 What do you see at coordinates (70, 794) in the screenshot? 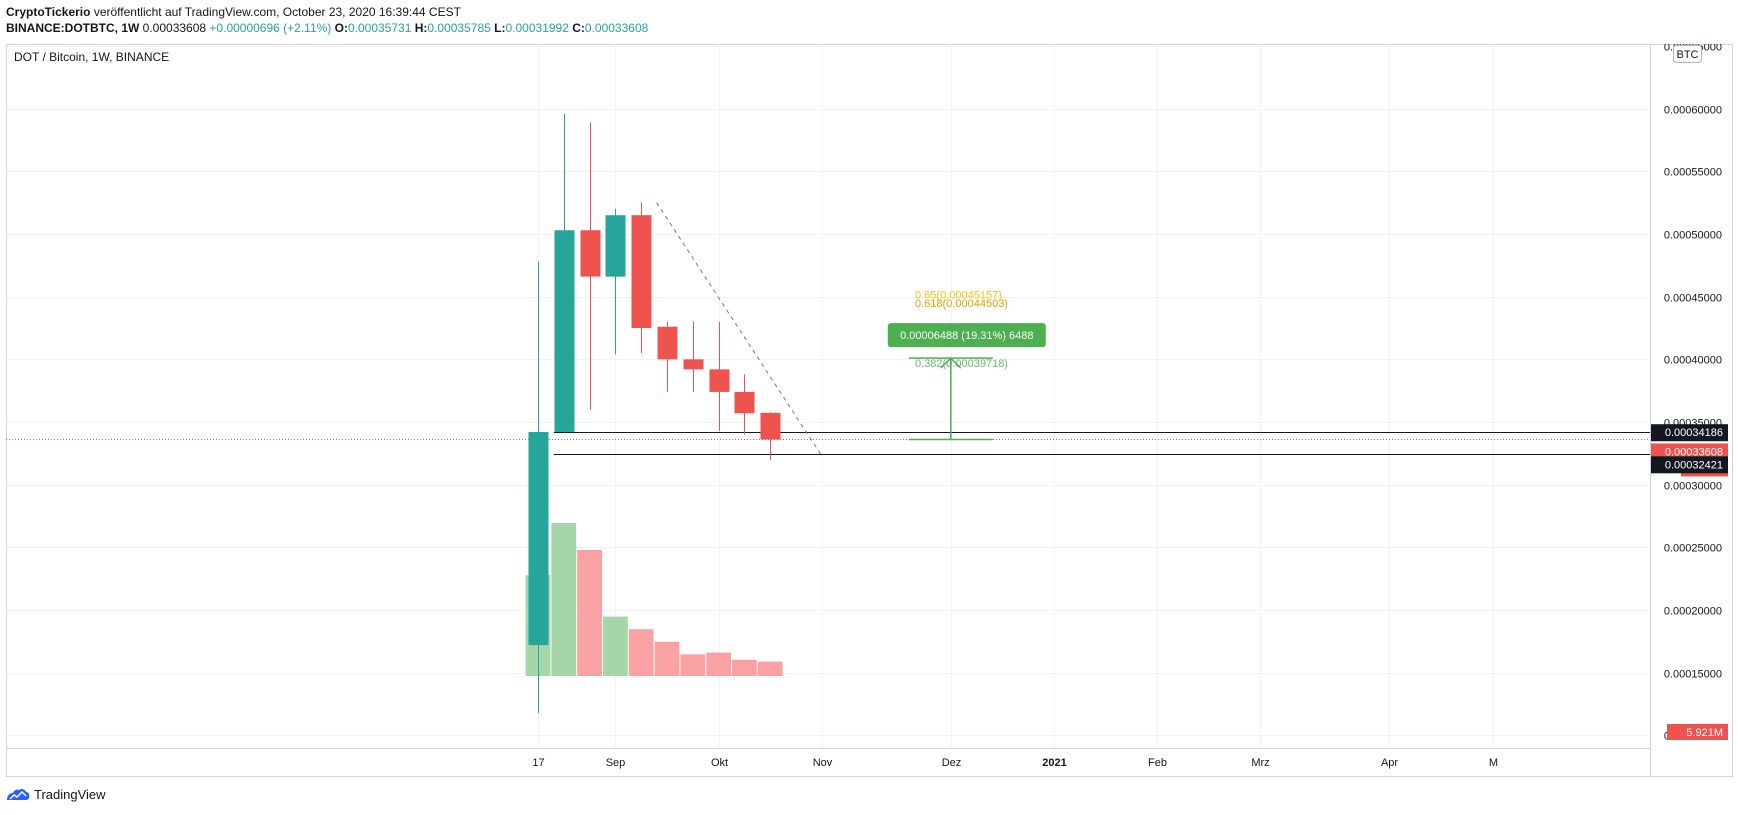
I see `footer-brand: TradingView` at bounding box center [70, 794].